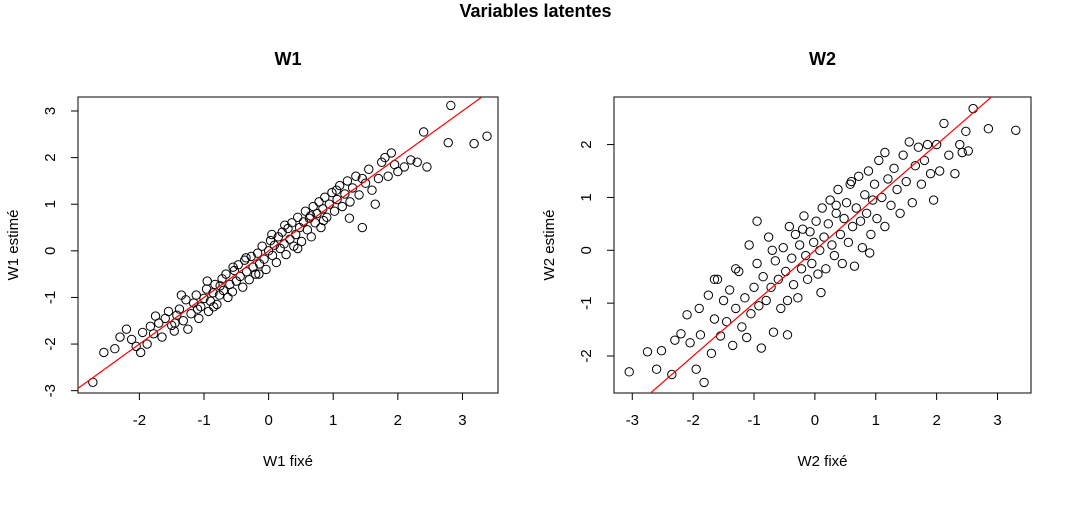 This screenshot has height=510, width=1071. Describe the element at coordinates (586, 197) in the screenshot. I see `y-tick-label: 1` at that location.